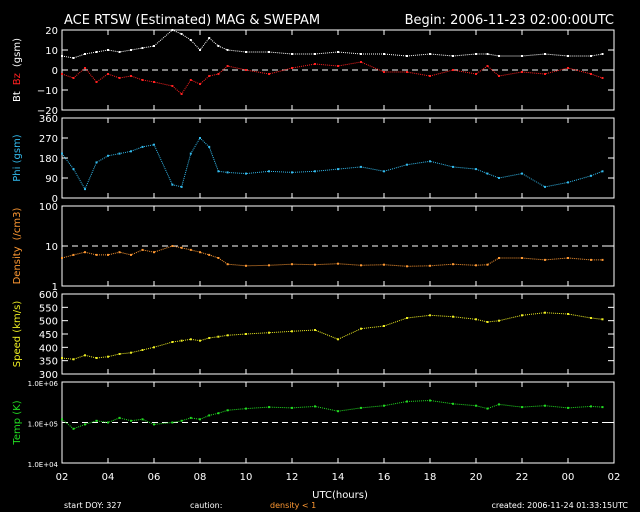 This screenshot has height=512, width=640. I want to click on x-tick-label: 08, so click(200, 477).